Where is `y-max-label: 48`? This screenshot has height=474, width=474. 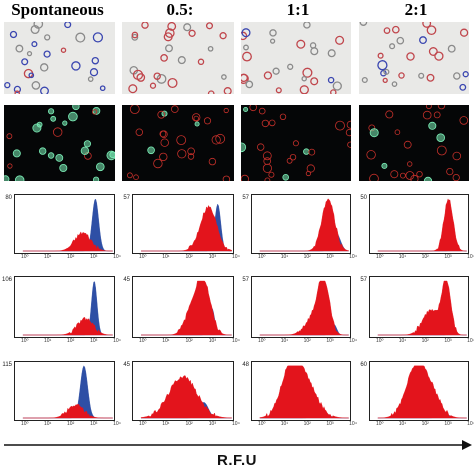 y-max-label: 48 is located at coordinates (245, 365).